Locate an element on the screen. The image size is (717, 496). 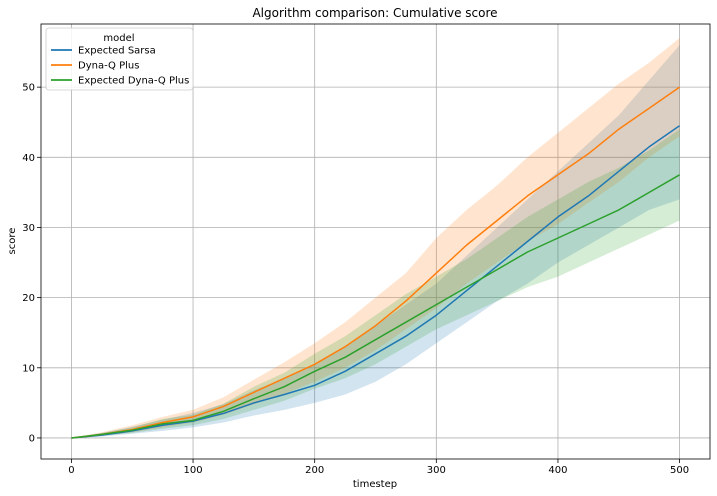
legend-title: model is located at coordinates (118, 38).